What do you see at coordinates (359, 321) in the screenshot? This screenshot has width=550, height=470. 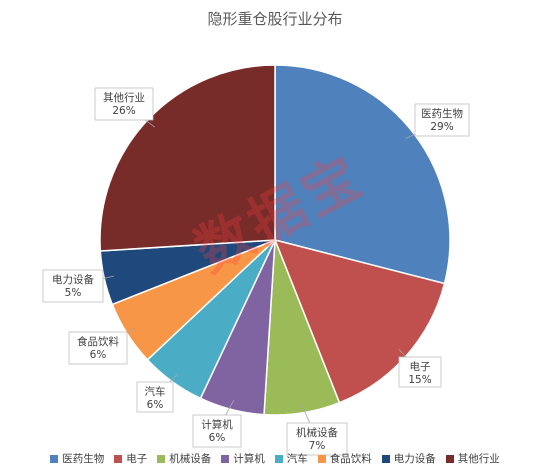 I see `pie-slice` at bounding box center [359, 321].